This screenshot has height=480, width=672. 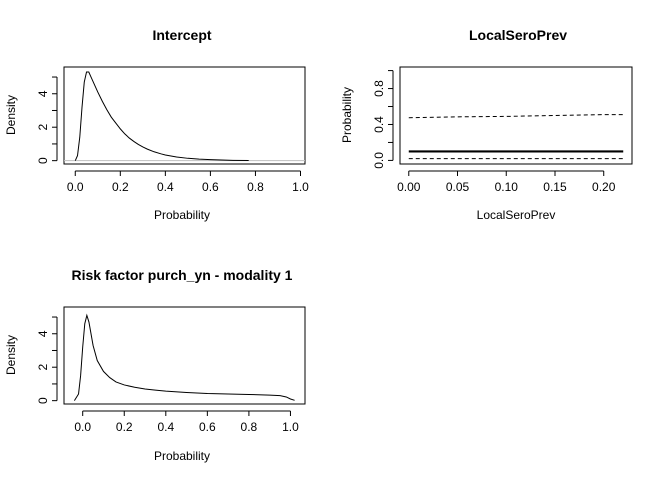 I want to click on x-tick-label: 0.20, so click(x=604, y=187).